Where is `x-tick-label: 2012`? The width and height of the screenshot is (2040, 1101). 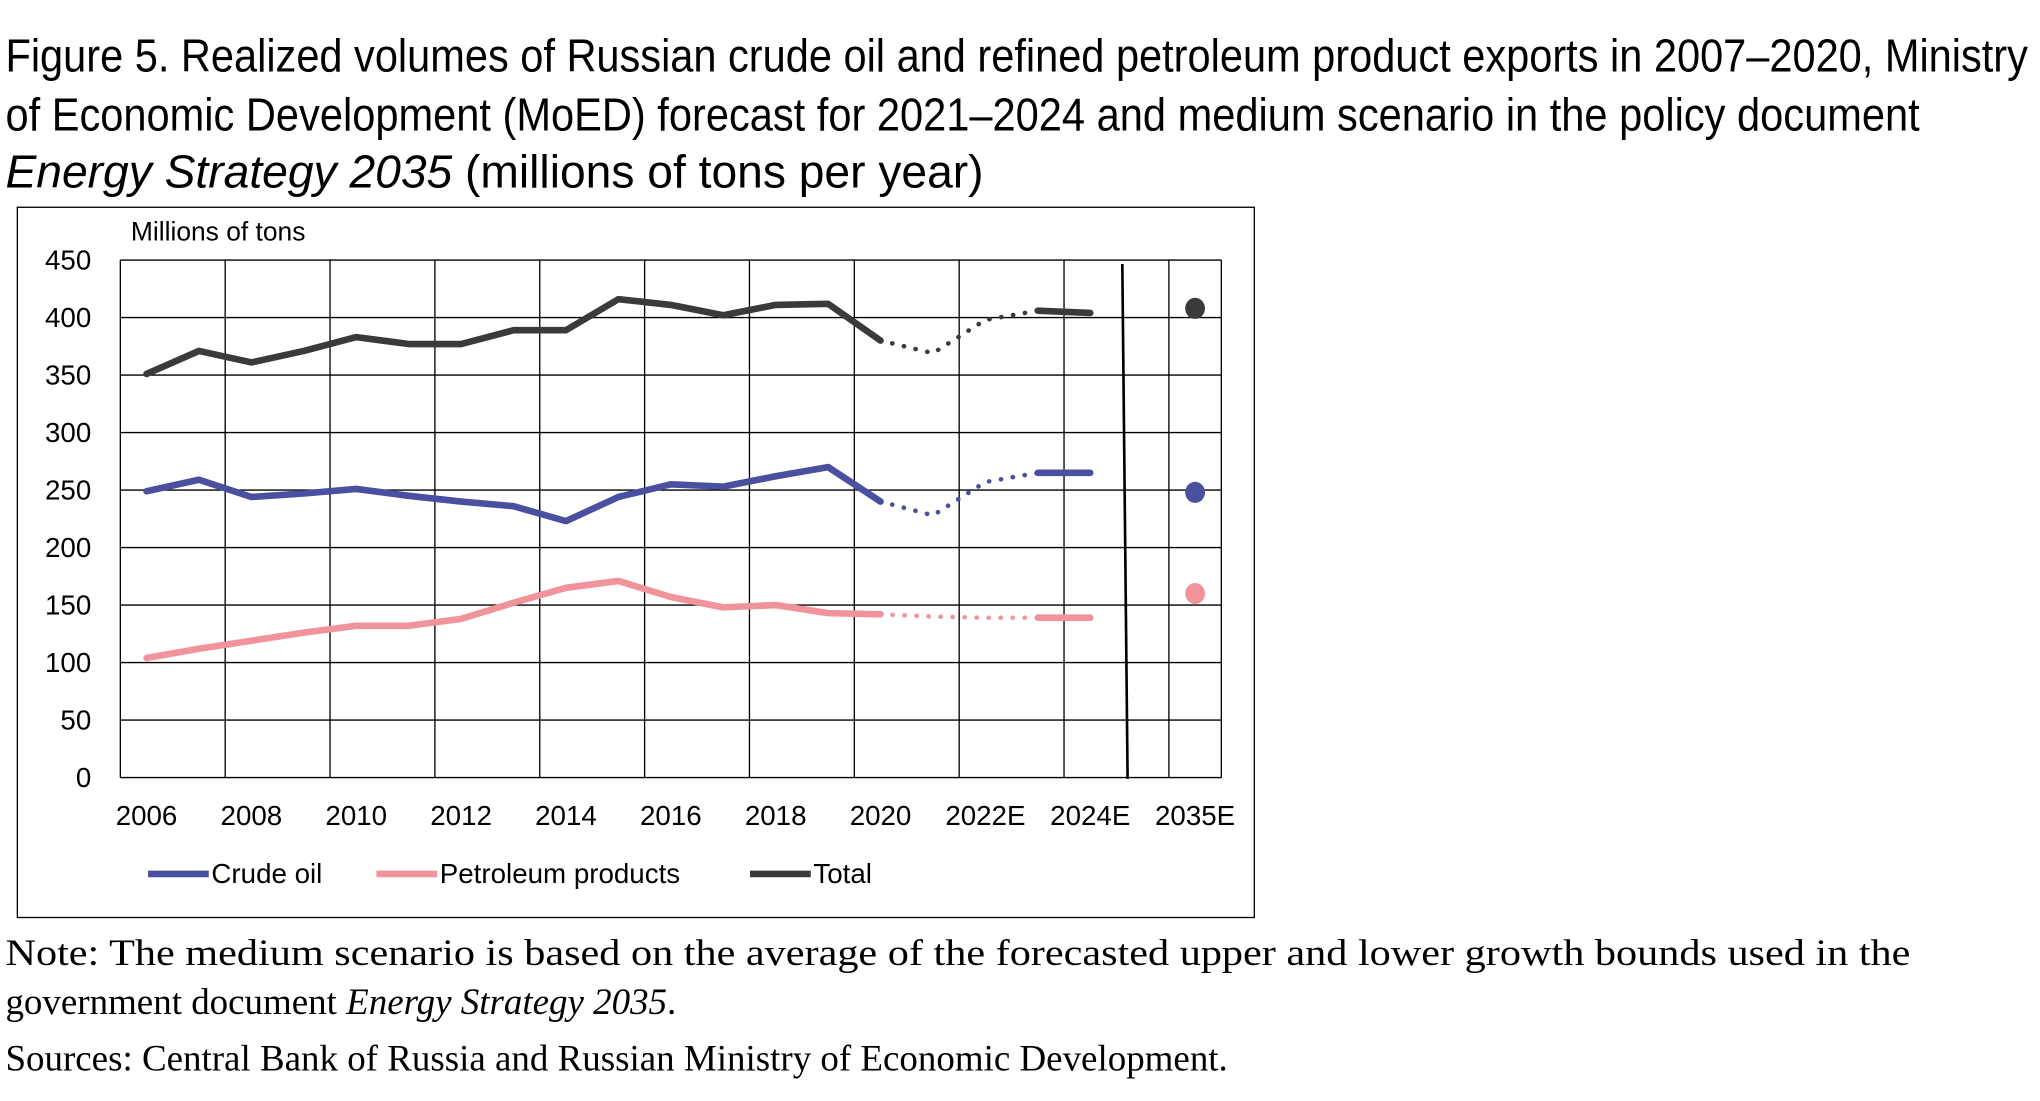
x-tick-label: 2012 is located at coordinates (461, 815).